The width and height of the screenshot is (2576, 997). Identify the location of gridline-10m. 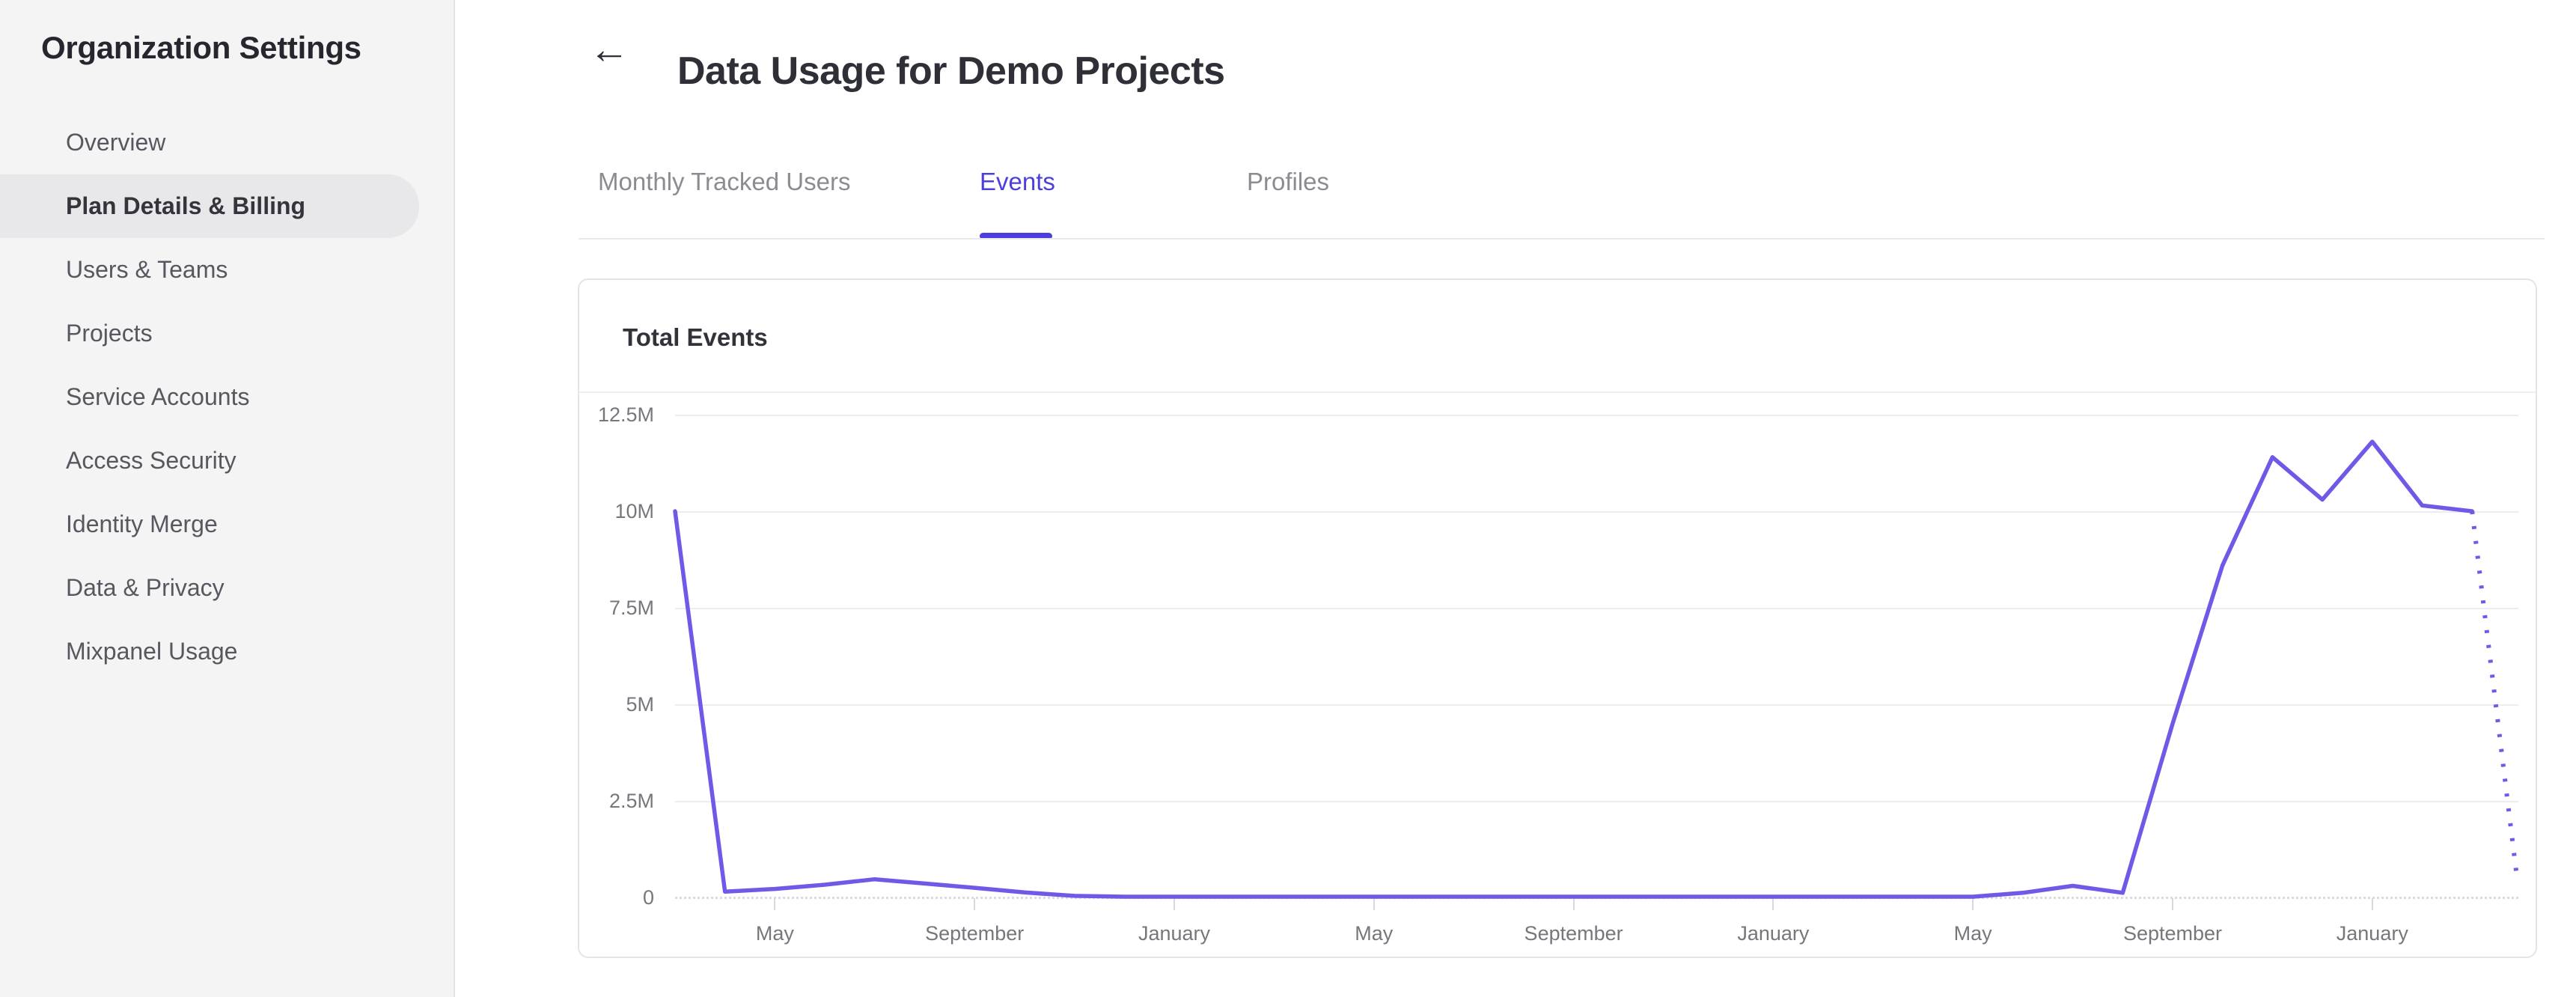
(1596, 512).